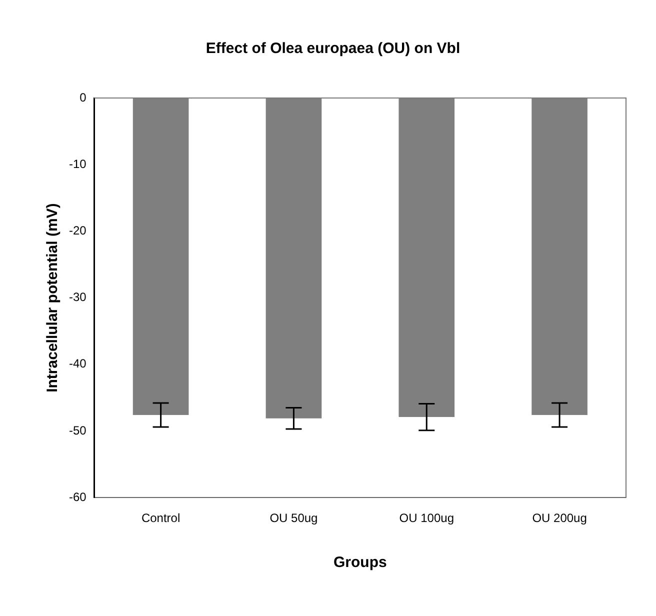  What do you see at coordinates (333, 49) in the screenshot?
I see `chart-title: Effect of Olea europaea (OU) on Vbl` at bounding box center [333, 49].